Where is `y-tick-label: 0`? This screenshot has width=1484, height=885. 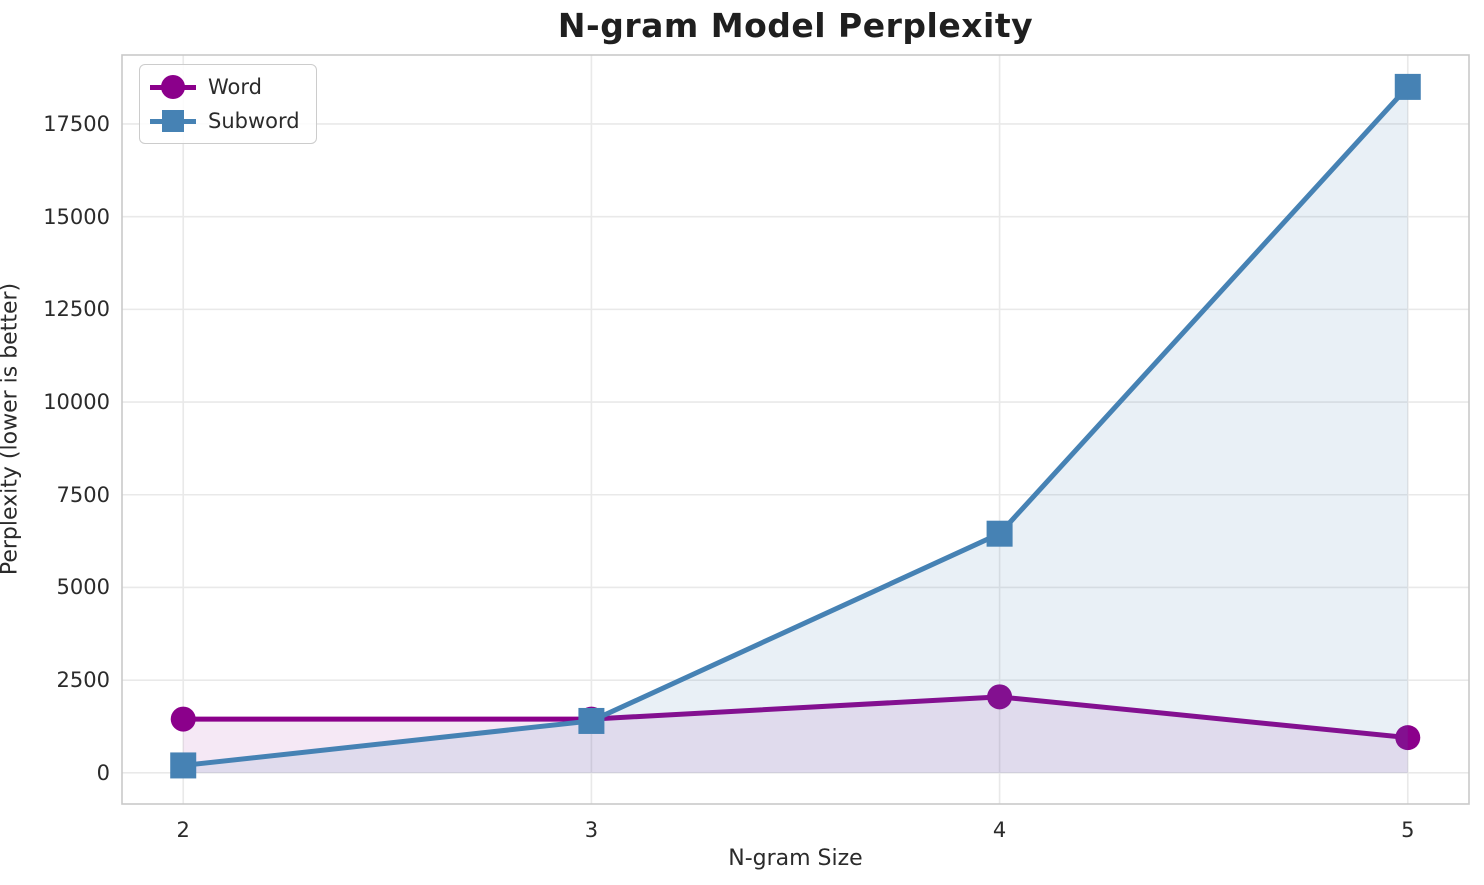 y-tick-label: 0 is located at coordinates (103, 772).